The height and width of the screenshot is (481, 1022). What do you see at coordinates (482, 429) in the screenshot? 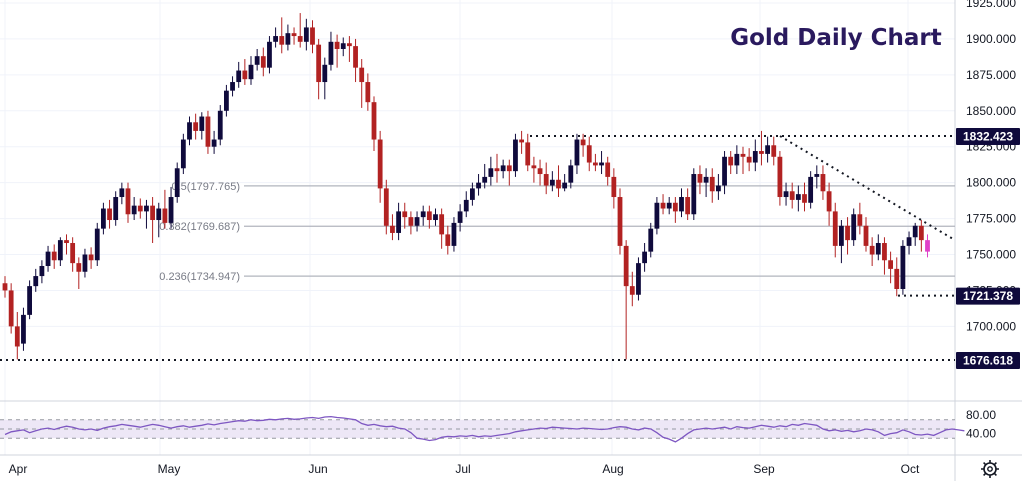
I see `rsi-panel` at bounding box center [482, 429].